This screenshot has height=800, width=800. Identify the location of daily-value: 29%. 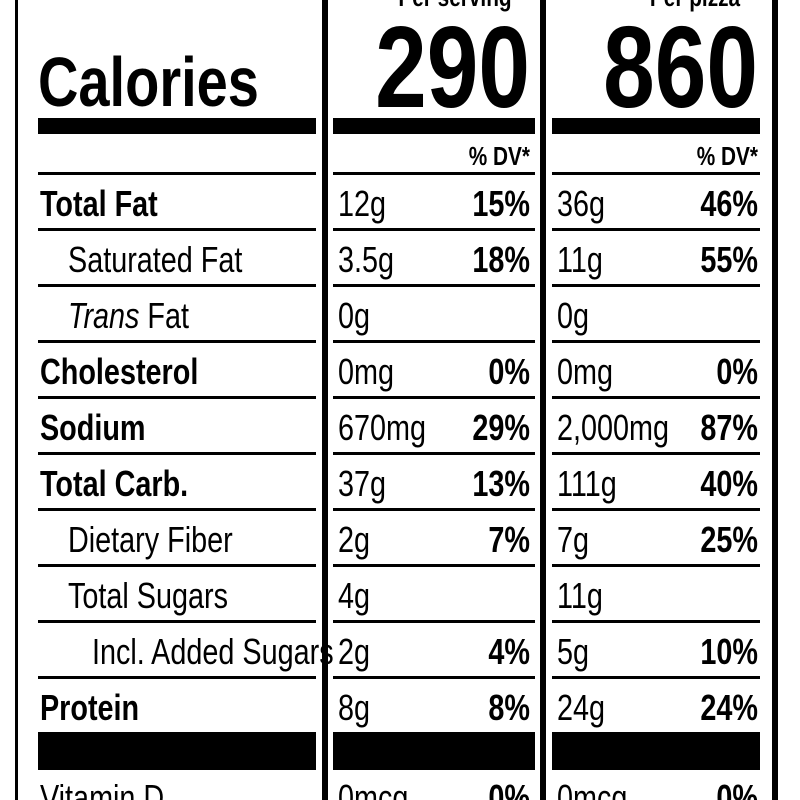
(501, 427).